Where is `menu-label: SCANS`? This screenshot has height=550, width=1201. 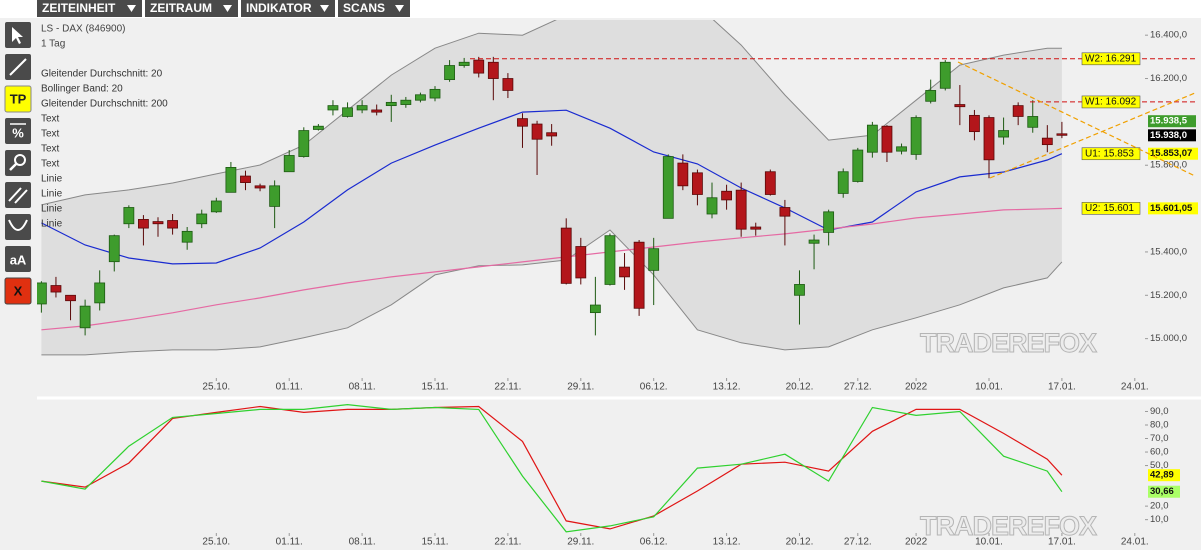
menu-label: SCANS is located at coordinates (364, 8).